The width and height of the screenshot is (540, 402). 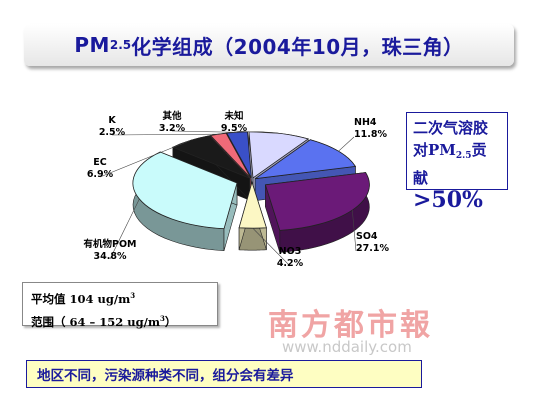 What do you see at coordinates (354, 231) in the screenshot?
I see `leader-line-SO4` at bounding box center [354, 231].